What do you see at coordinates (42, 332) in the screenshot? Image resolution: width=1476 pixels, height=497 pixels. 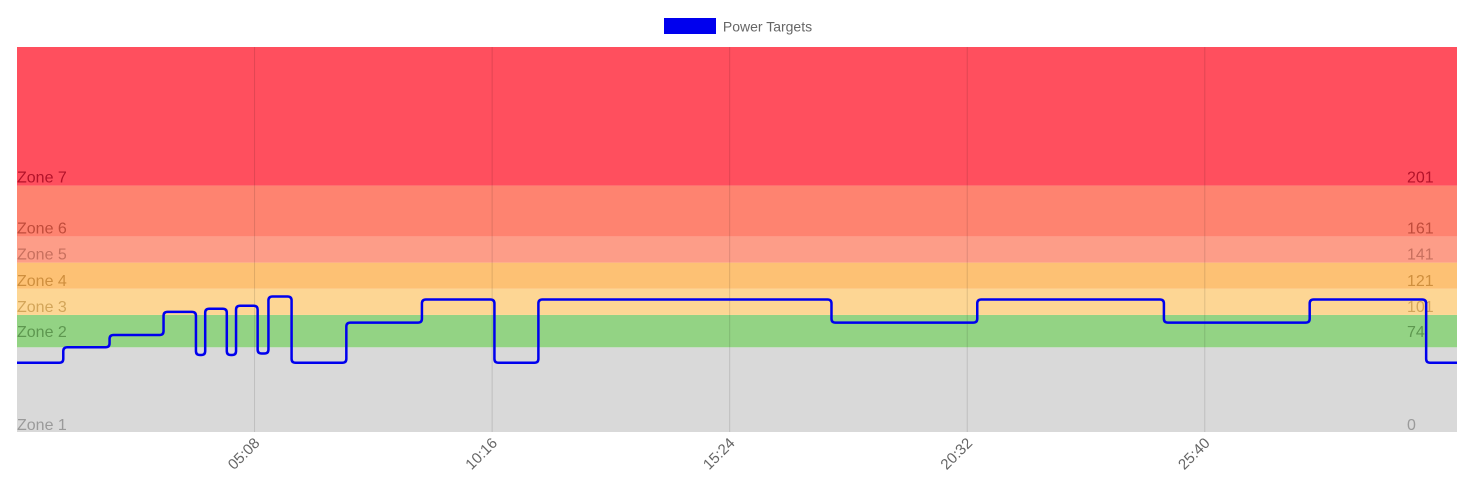 I see `zone-label-2: Zone 2` at bounding box center [42, 332].